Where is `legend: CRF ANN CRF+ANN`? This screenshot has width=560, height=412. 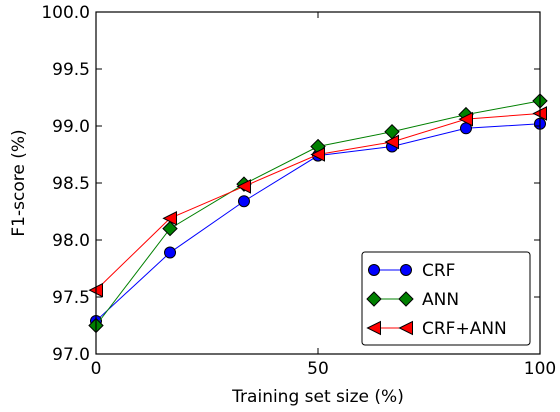 legend: CRF ANN CRF+ANN is located at coordinates (446, 298).